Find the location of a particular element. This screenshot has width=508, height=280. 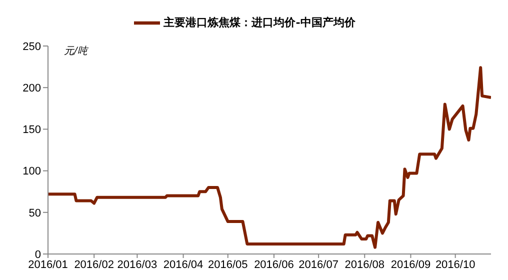

x-tick-label: 2016/05 is located at coordinates (228, 264).